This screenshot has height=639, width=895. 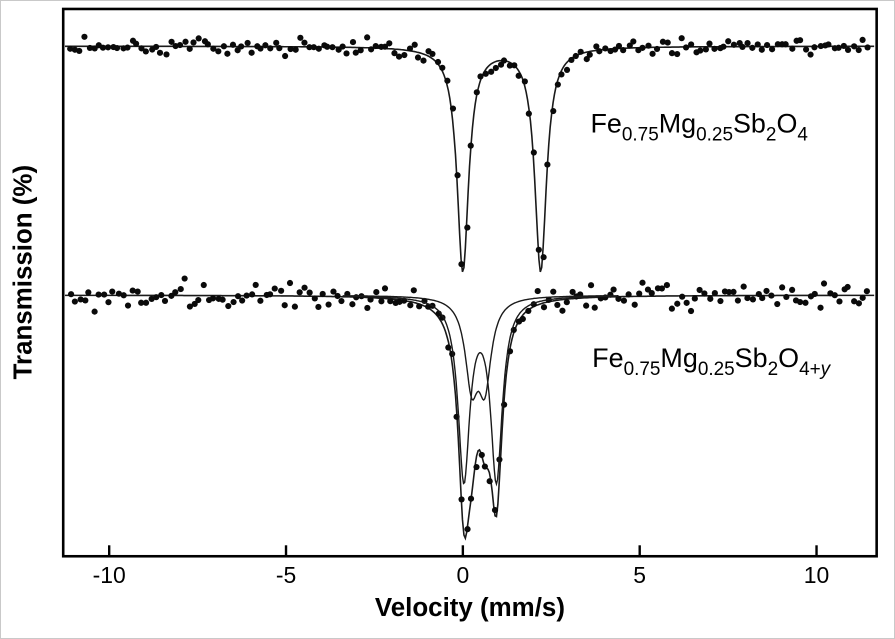 What do you see at coordinates (816, 575) in the screenshot?
I see `x-tick-label: 10` at bounding box center [816, 575].